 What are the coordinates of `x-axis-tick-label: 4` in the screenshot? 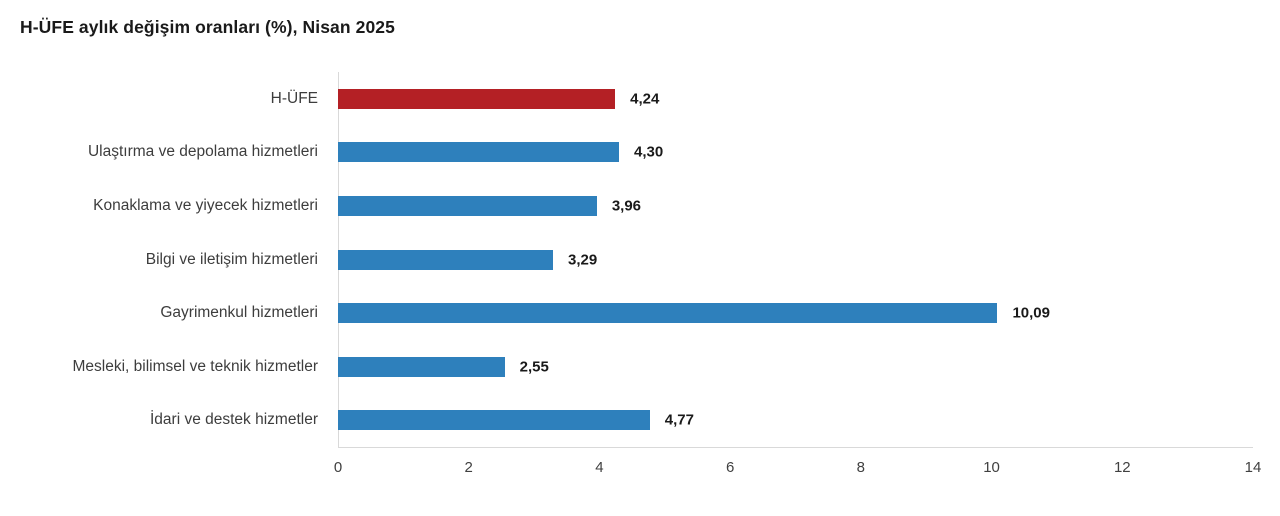 It's located at (599, 467).